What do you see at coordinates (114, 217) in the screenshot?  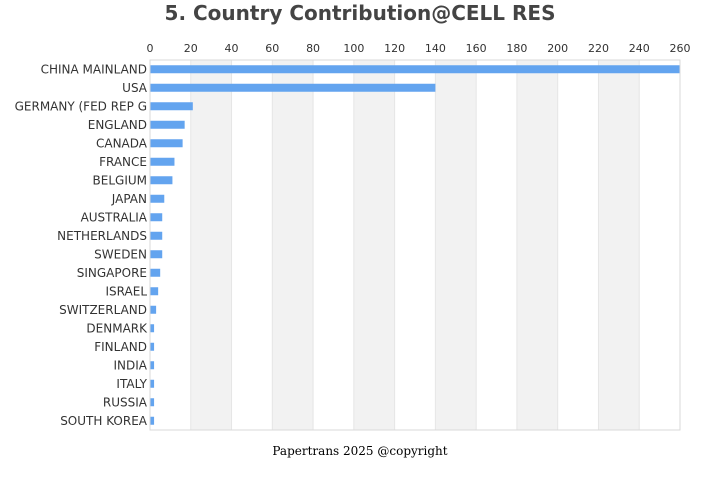 I see `category-label: AUSTRALIA` at bounding box center [114, 217].